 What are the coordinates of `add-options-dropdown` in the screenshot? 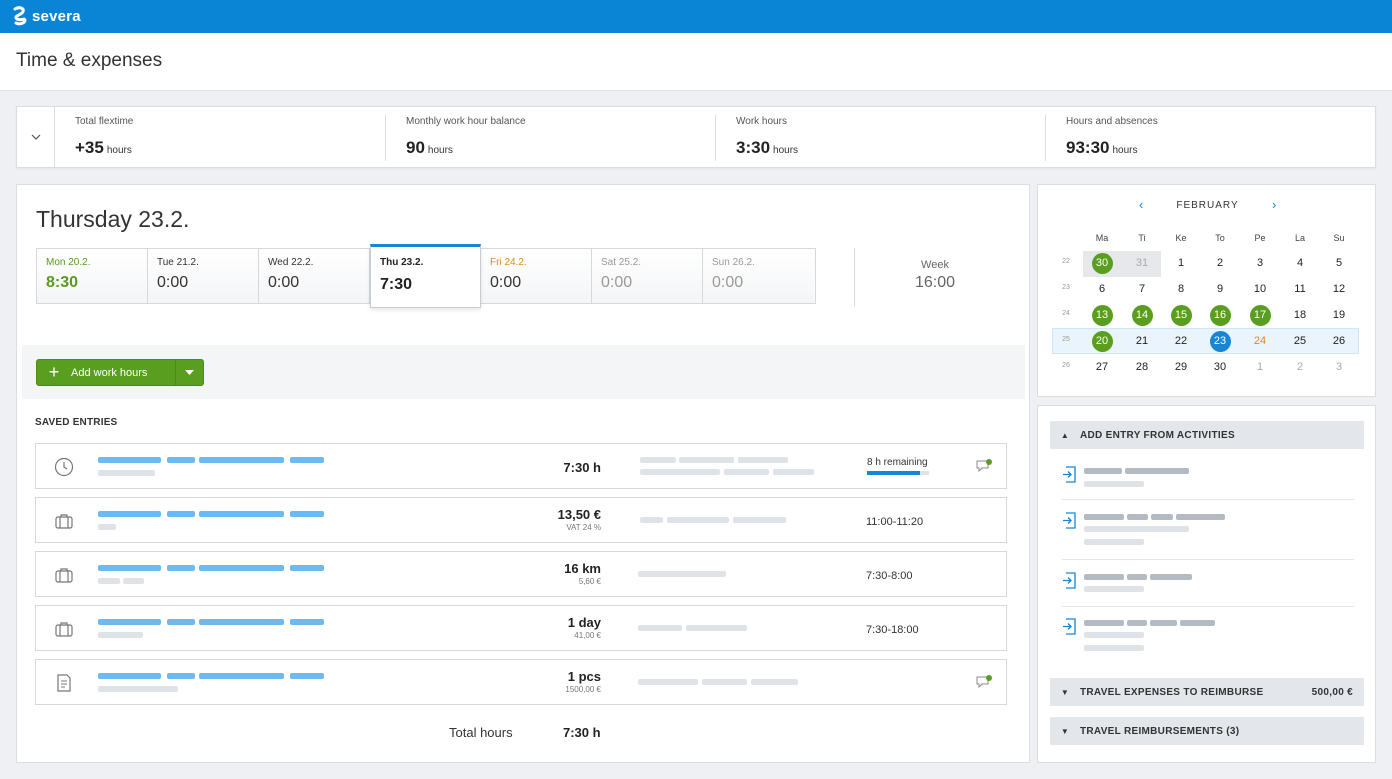 It's located at (189, 372).